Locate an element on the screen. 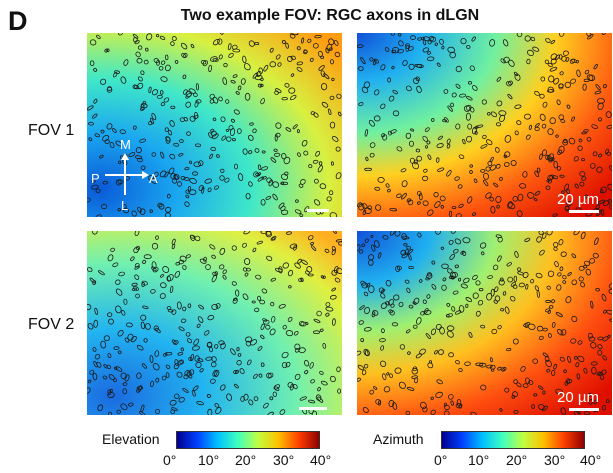 This screenshot has height=473, width=613. orientation-cross-icon is located at coordinates (128, 176).